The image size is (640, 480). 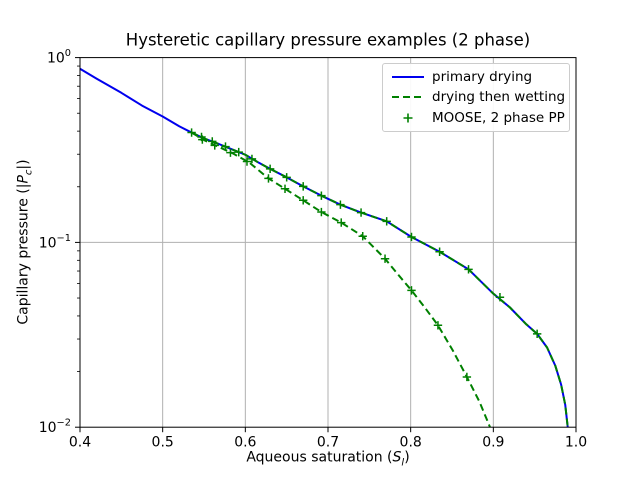 I want to click on x-tick-label: 1.0, so click(x=576, y=443).